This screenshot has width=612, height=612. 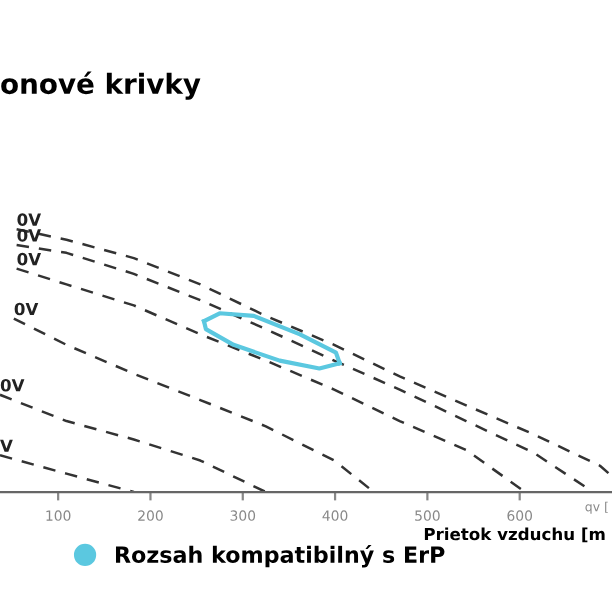 What do you see at coordinates (514, 535) in the screenshot?
I see `x-axis-title: Prietok vzduchu [m` at bounding box center [514, 535].